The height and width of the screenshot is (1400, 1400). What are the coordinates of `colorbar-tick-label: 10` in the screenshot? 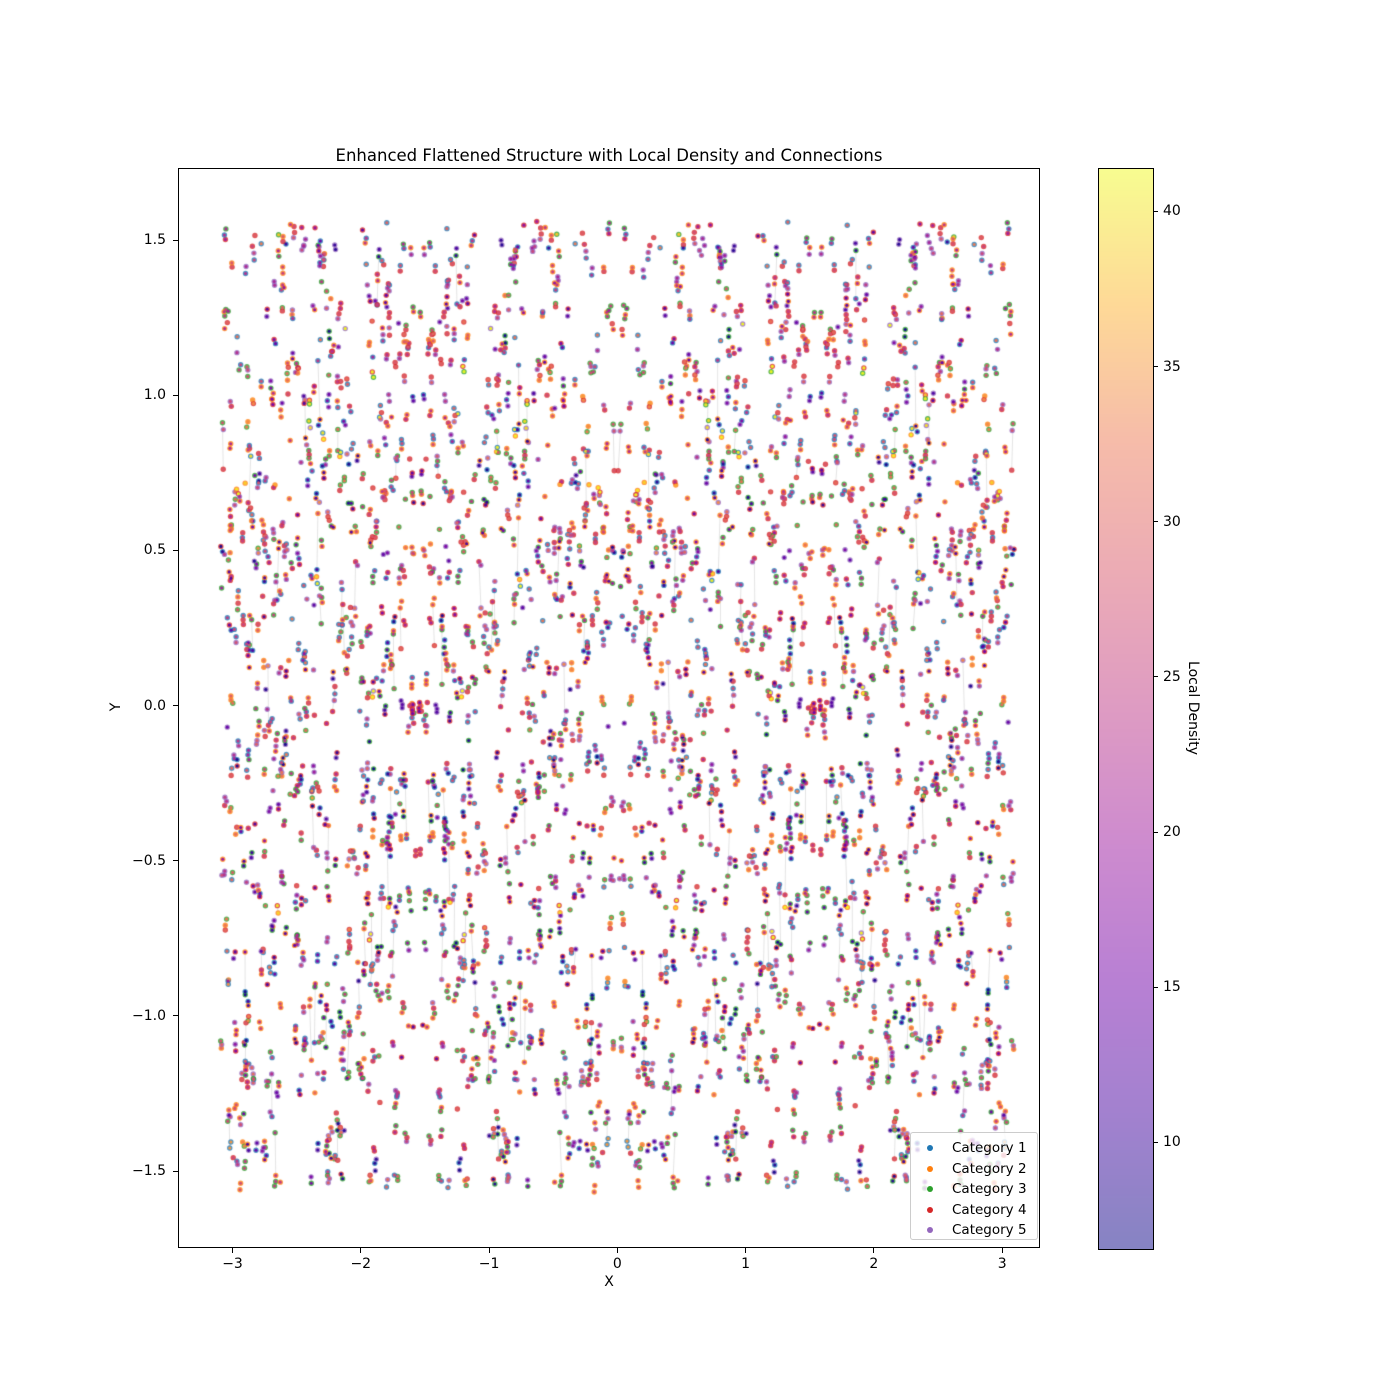 It's located at (1172, 1142).